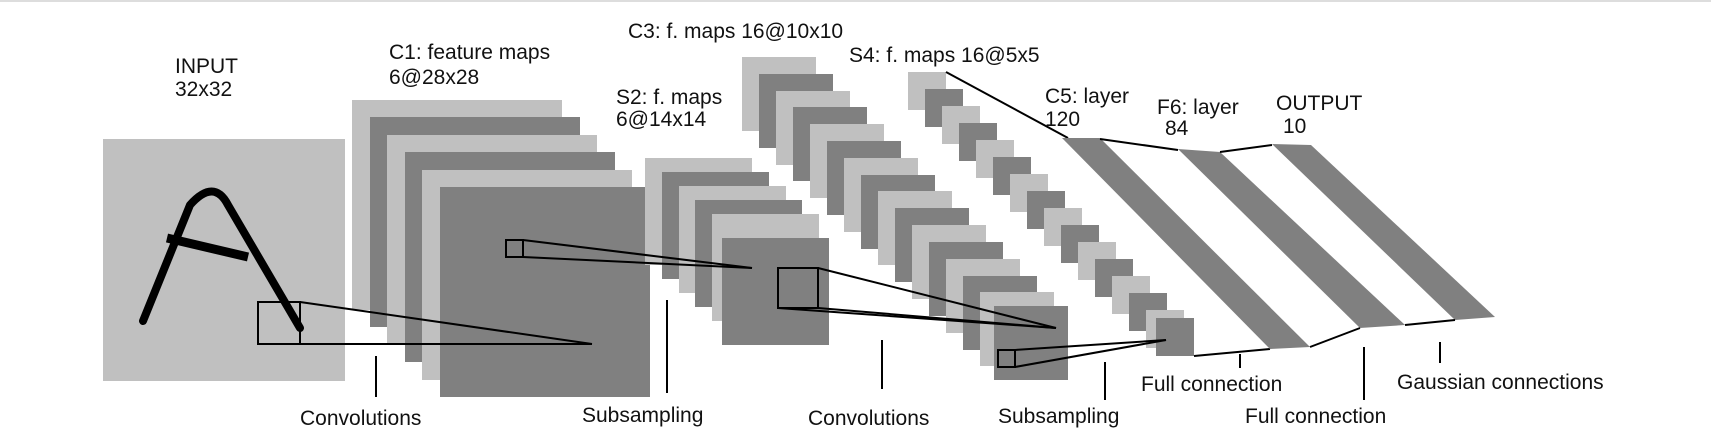  I want to click on output-size: 10, so click(1294, 126).